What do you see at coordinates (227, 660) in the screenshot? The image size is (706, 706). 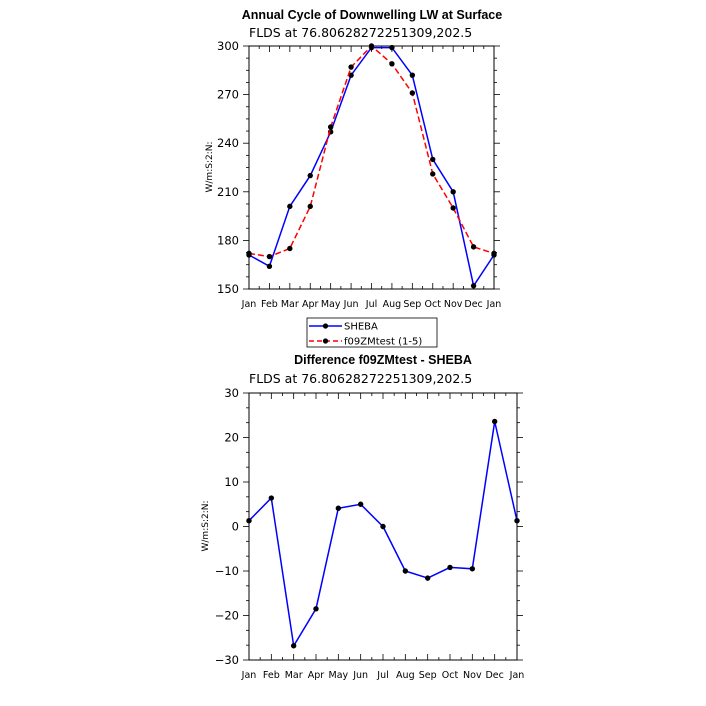 I see `y-tick-label: −30` at bounding box center [227, 660].